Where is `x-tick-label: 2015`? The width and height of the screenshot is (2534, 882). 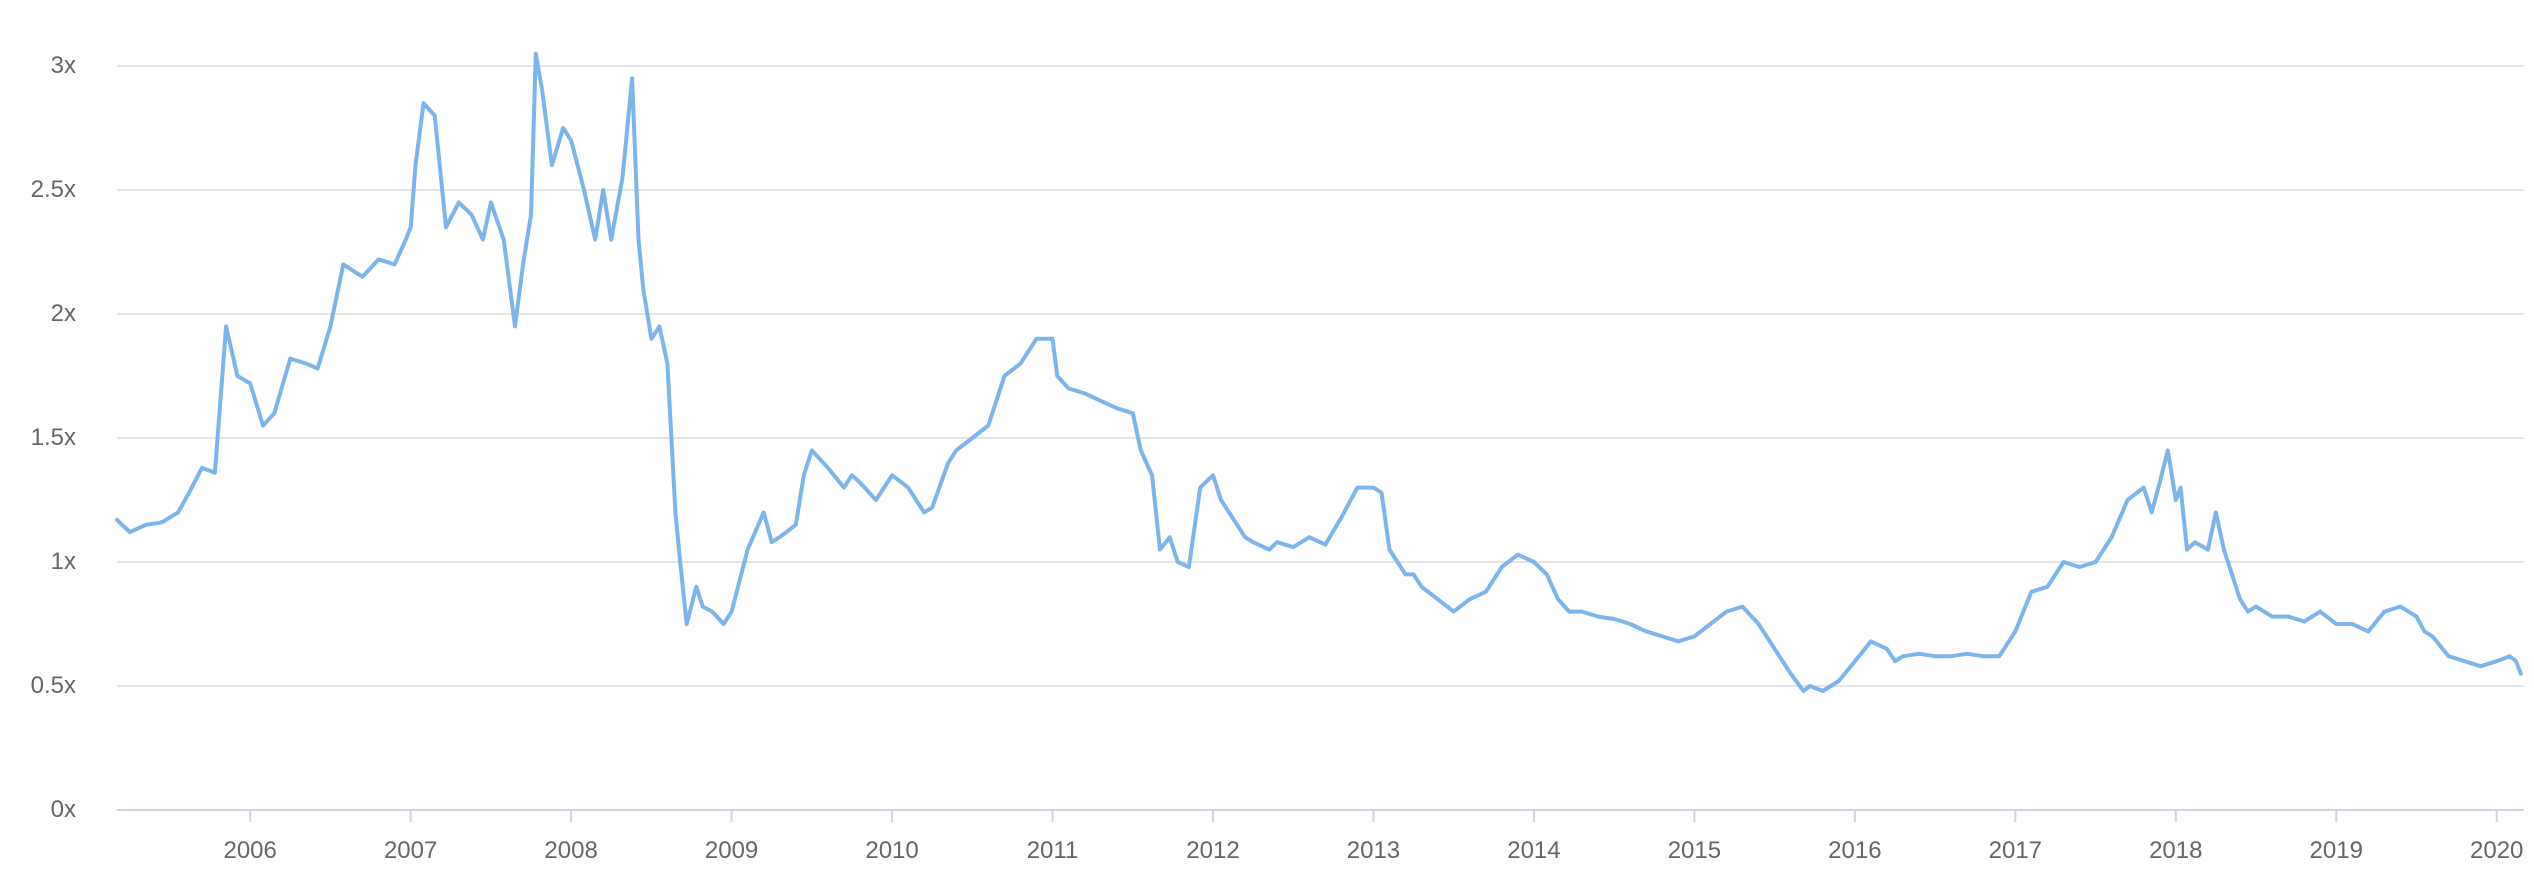
x-tick-label: 2015 is located at coordinates (1694, 850).